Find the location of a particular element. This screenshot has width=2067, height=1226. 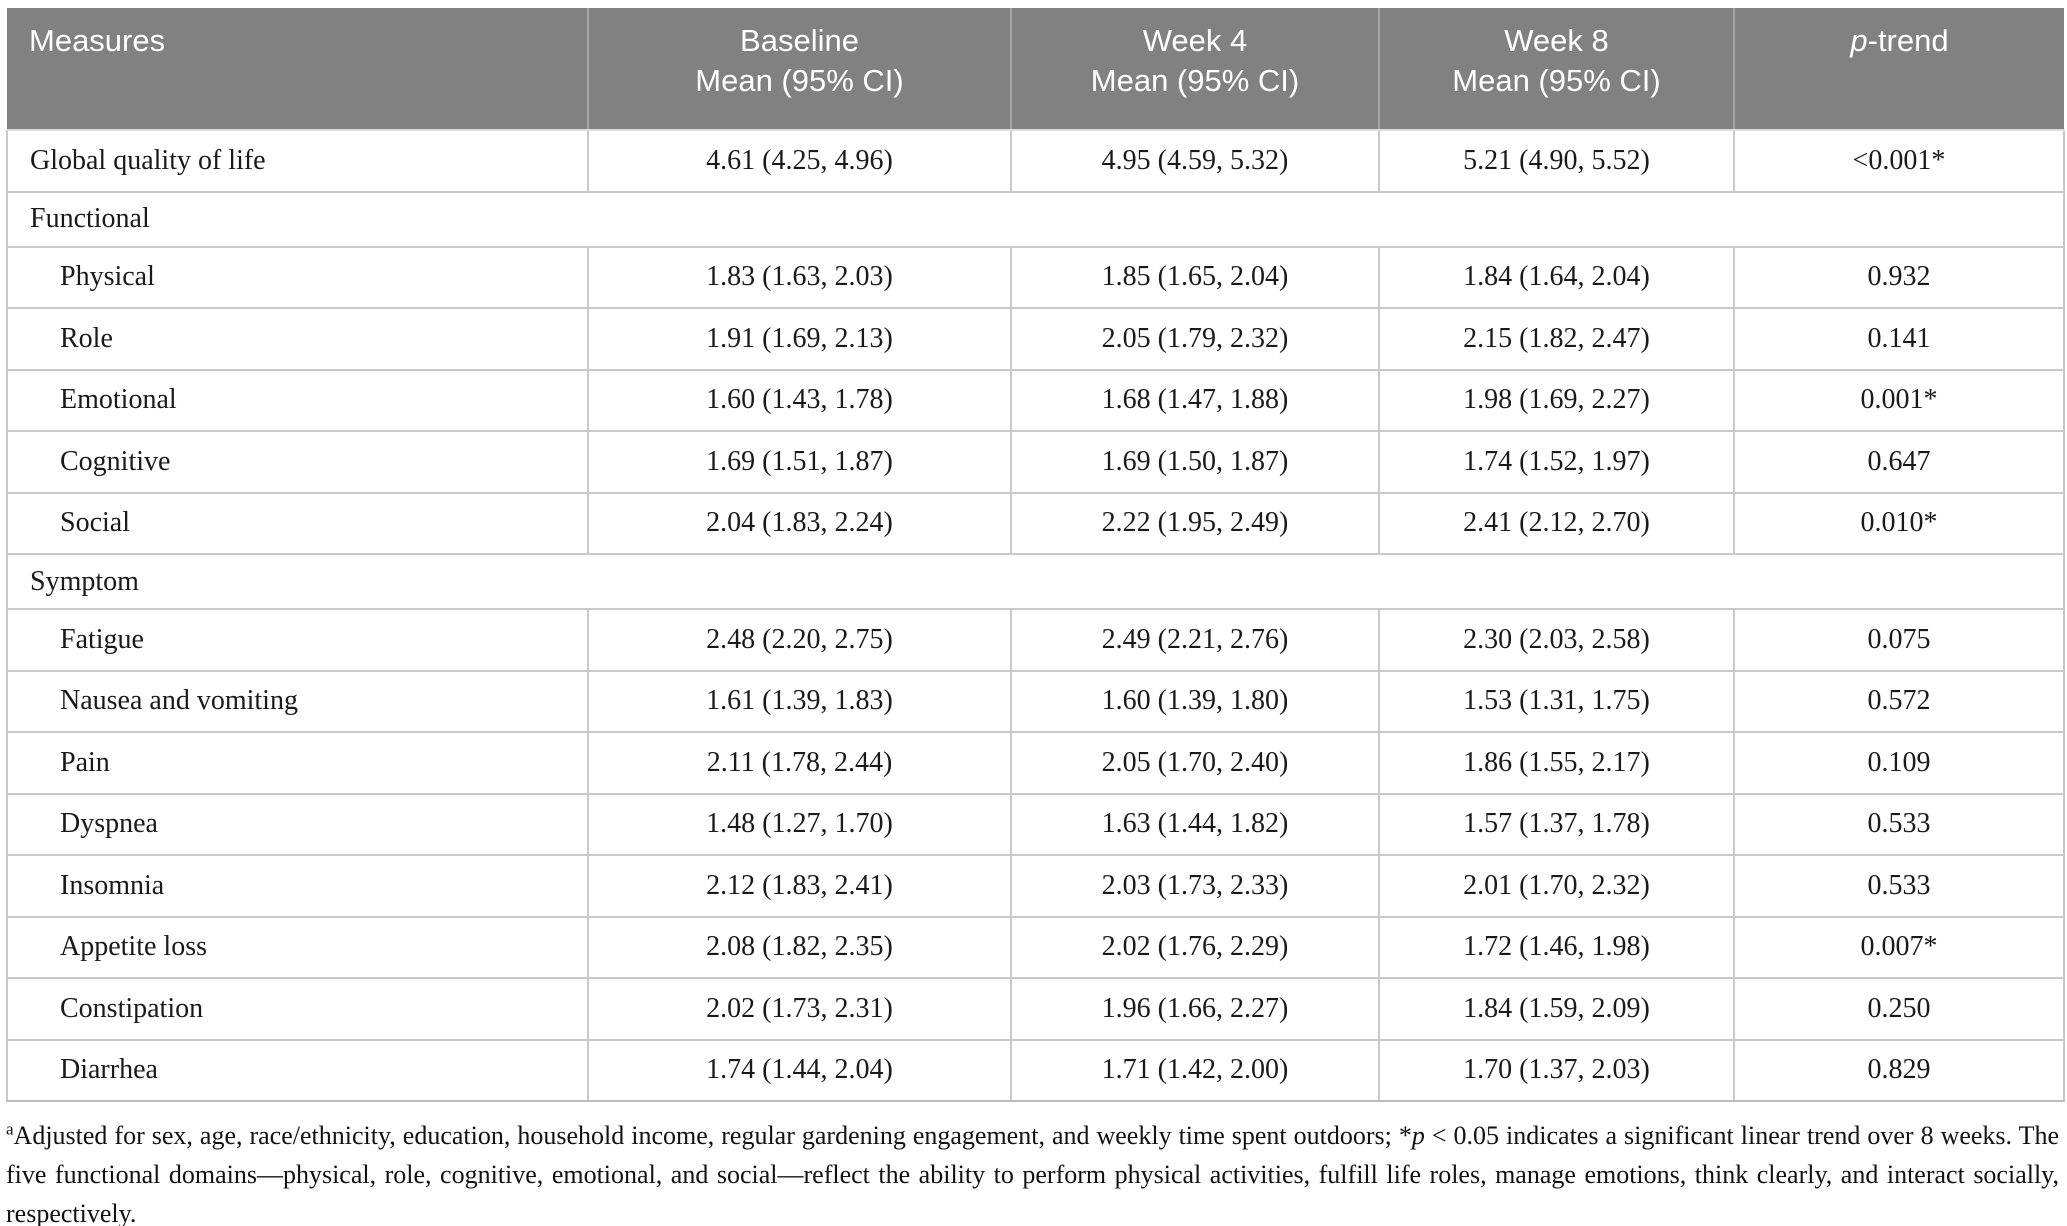

week4-value: 1.71 (1.42, 2.00) is located at coordinates (1195, 1070).